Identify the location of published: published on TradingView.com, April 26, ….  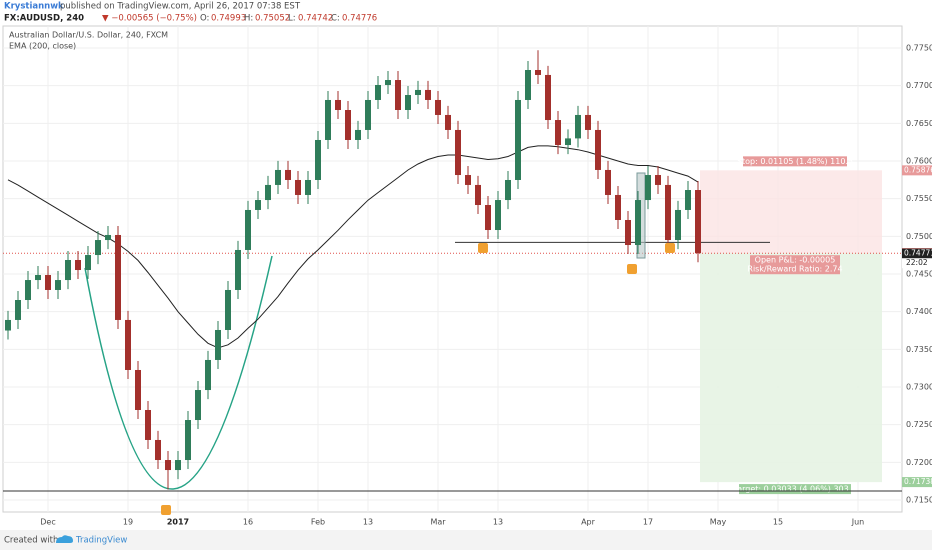
(180, 7).